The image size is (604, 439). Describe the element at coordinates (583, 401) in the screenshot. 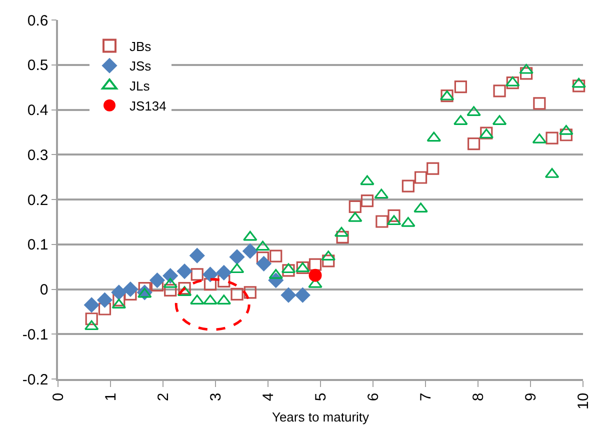

I see `x-tick-label: 10` at that location.